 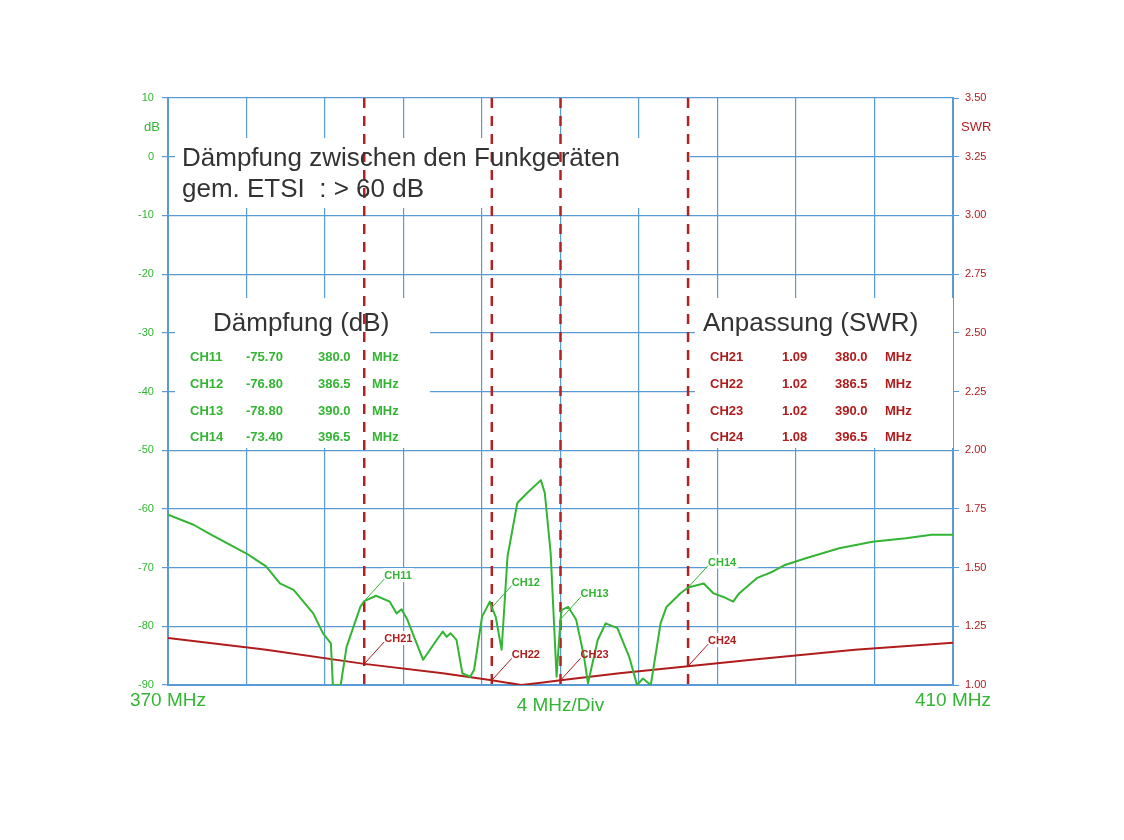 I want to click on text: CH11 -75.70 380.0 MHz, so click(x=294, y=356).